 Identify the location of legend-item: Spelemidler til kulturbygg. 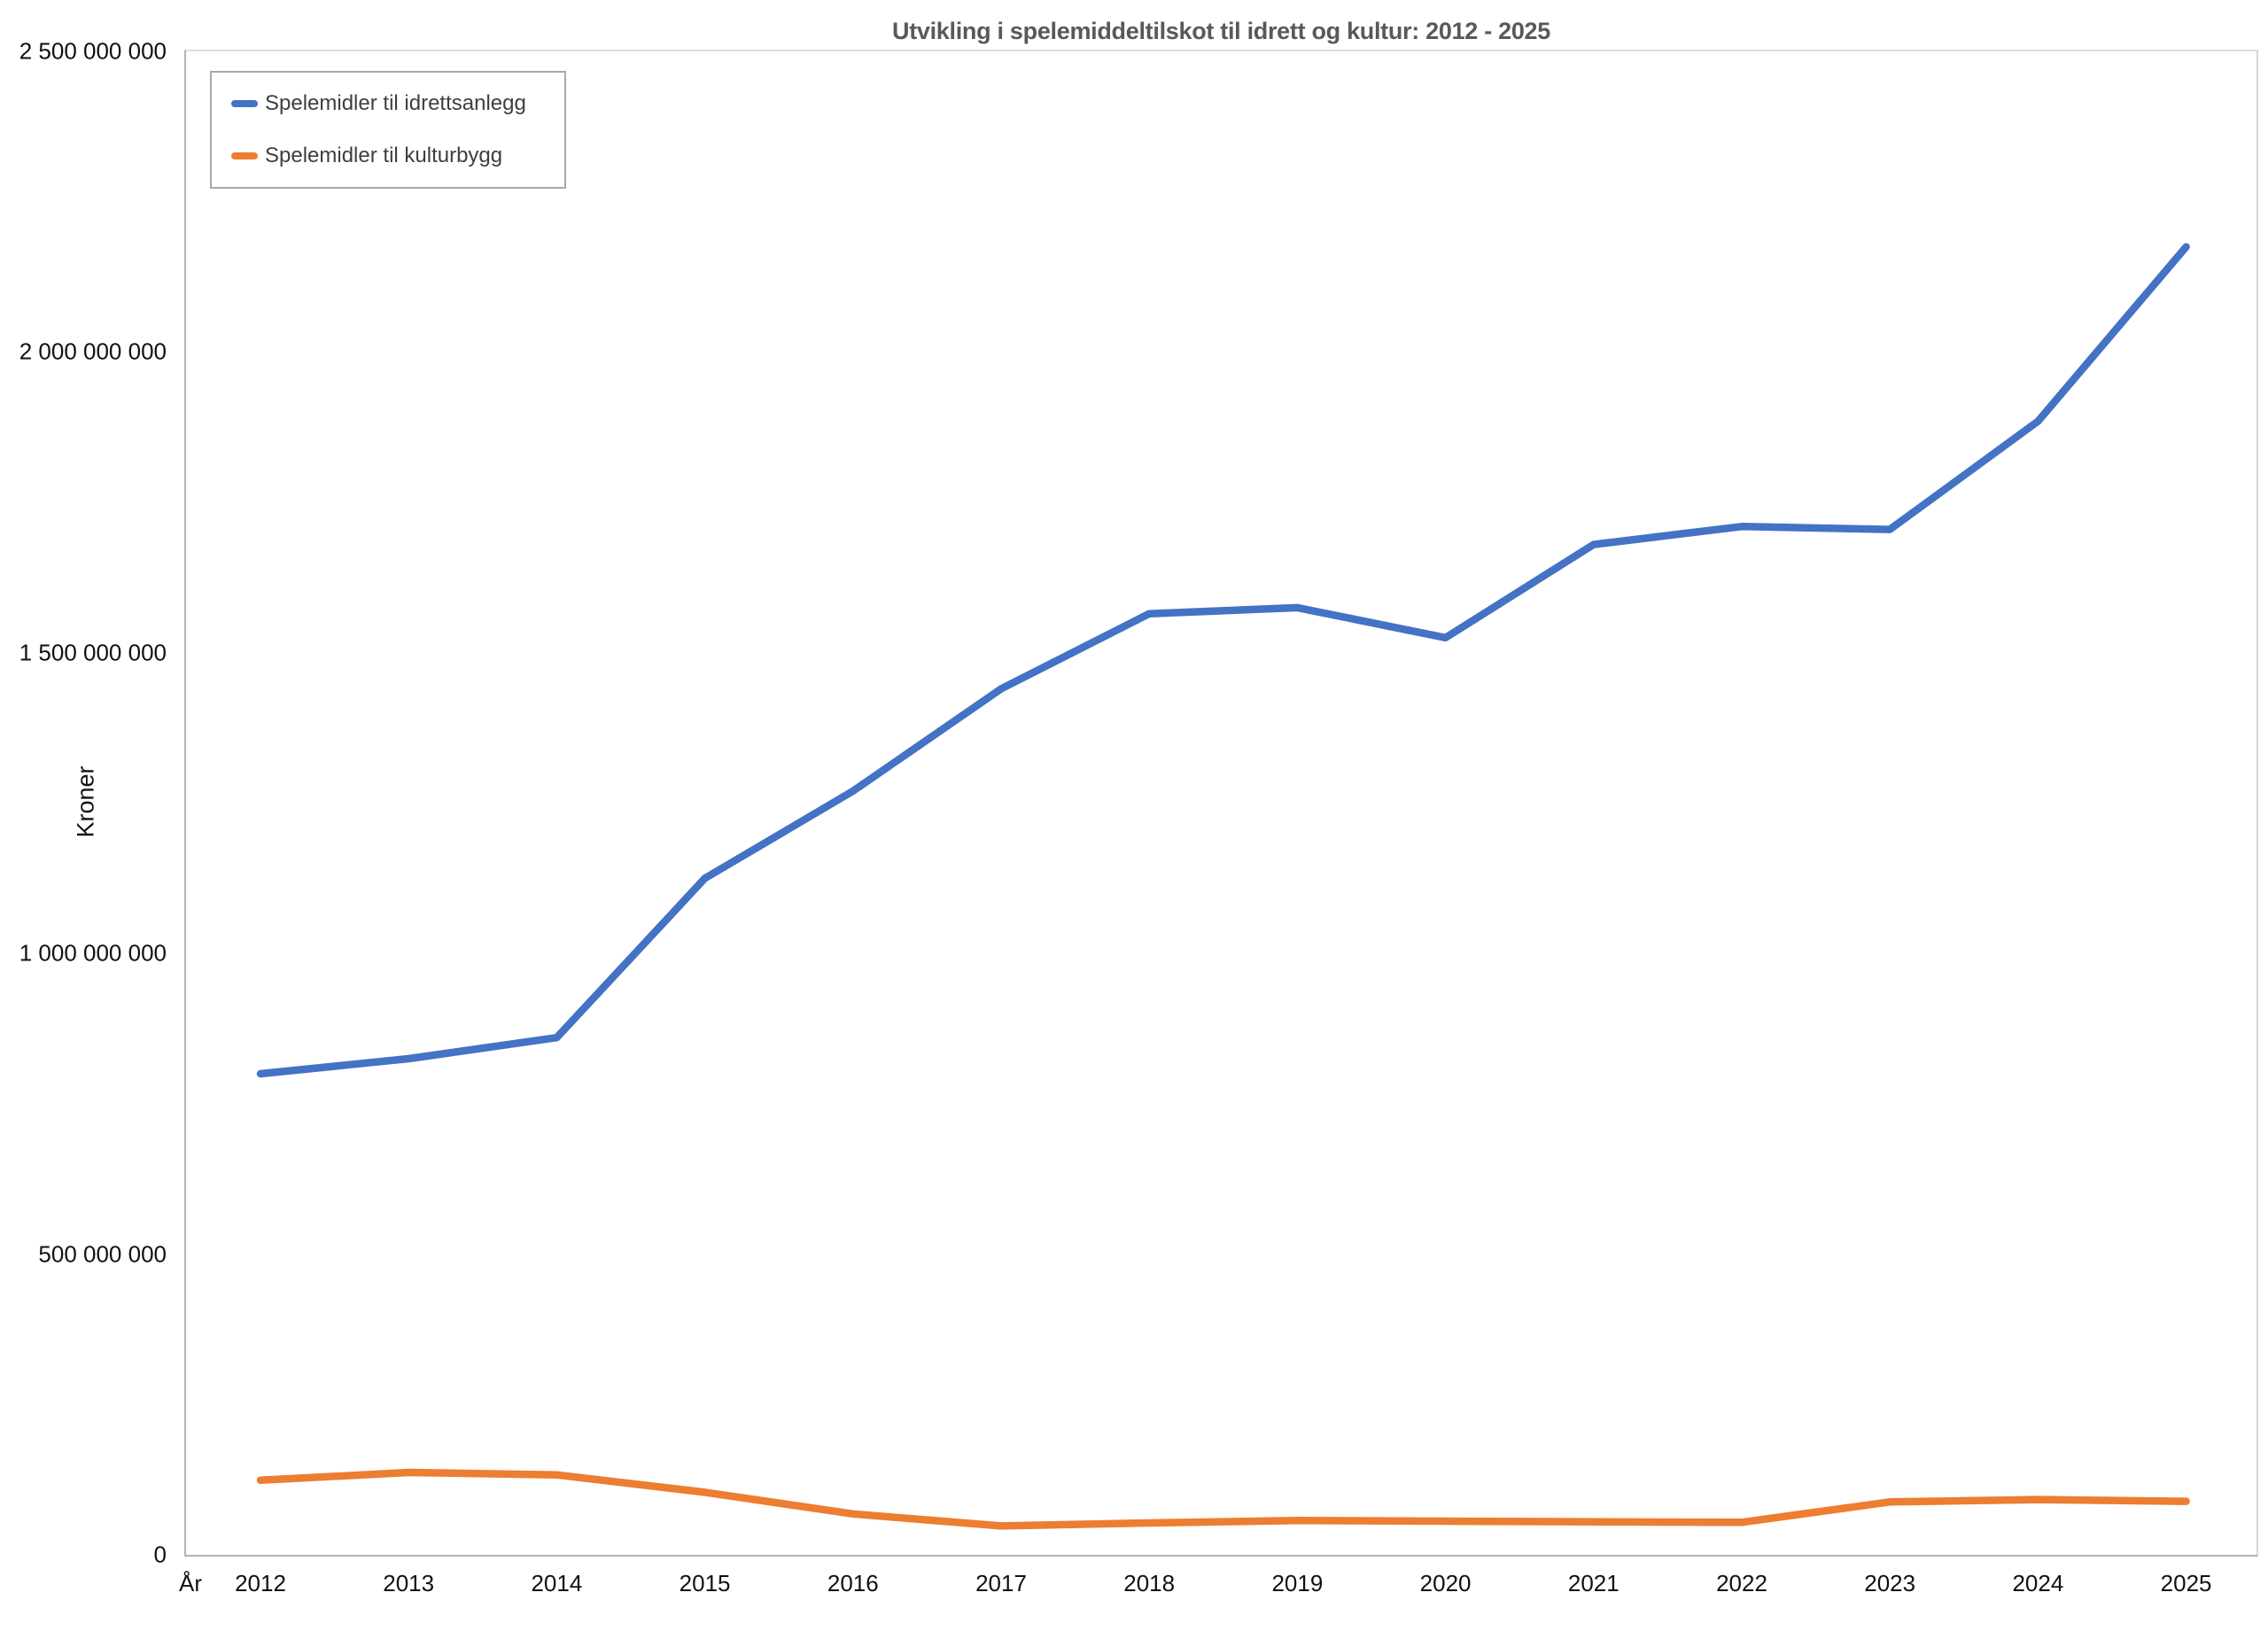
(397, 156).